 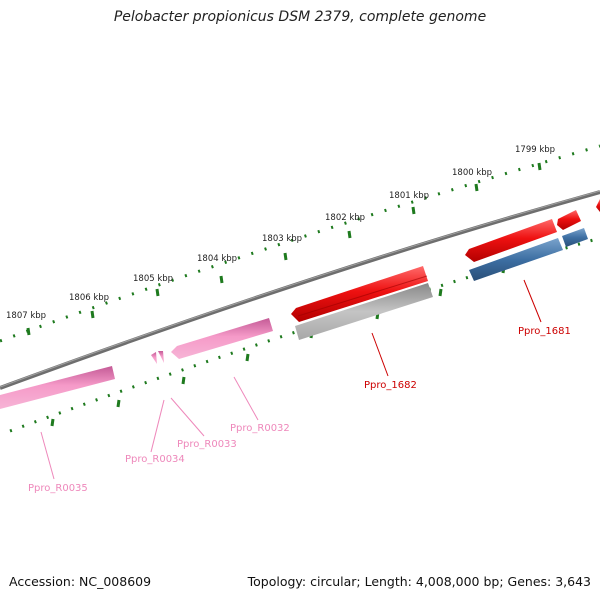 What do you see at coordinates (217, 259) in the screenshot?
I see `ruler-label-1804: 1804 kbp` at bounding box center [217, 259].